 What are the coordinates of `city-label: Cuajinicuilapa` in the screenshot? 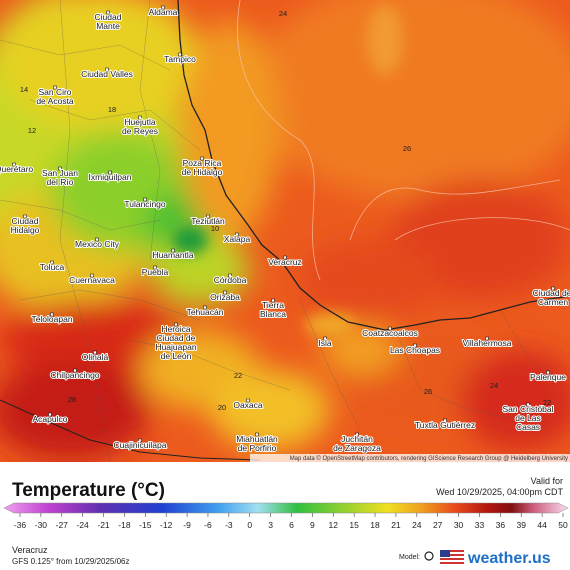 It's located at (140, 445).